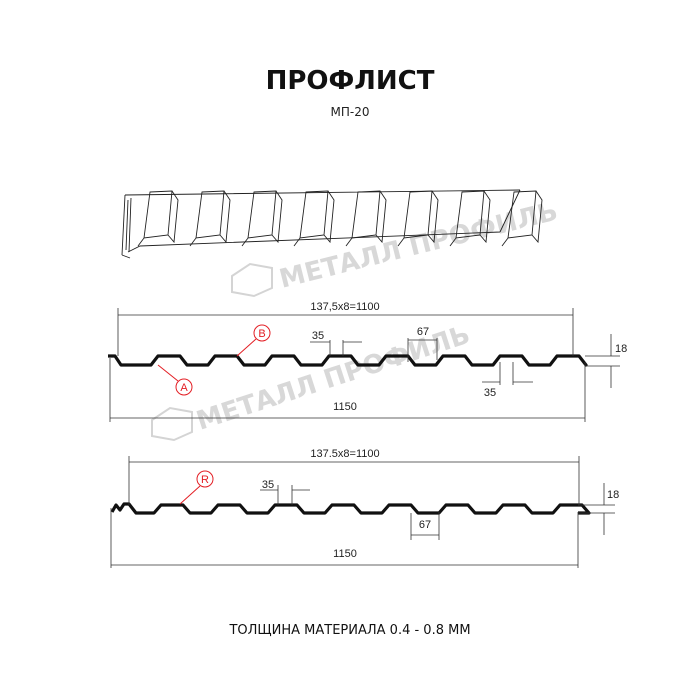 This screenshot has width=700, height=700. I want to click on marker-r, so click(205, 479).